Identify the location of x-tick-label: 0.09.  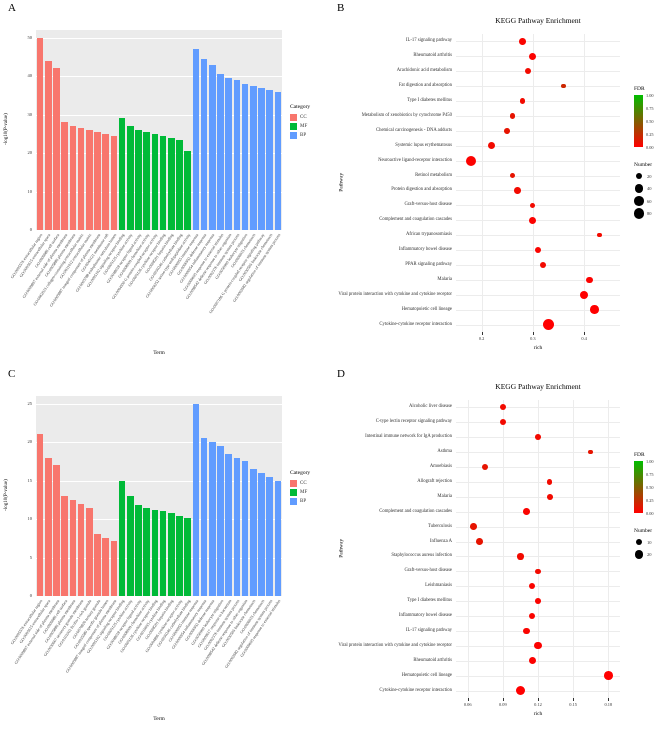
(503, 704).